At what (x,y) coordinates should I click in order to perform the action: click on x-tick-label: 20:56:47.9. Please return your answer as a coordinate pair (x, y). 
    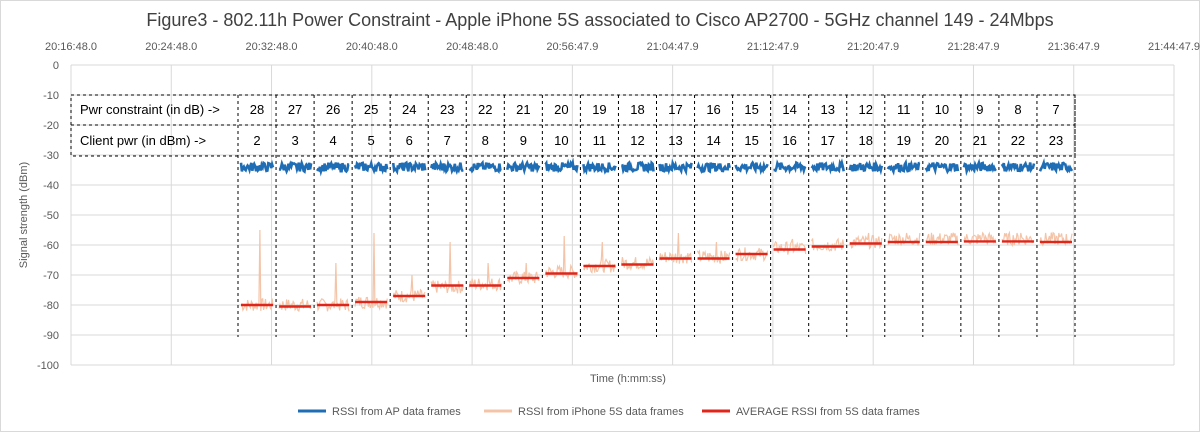
    Looking at the image, I should click on (572, 47).